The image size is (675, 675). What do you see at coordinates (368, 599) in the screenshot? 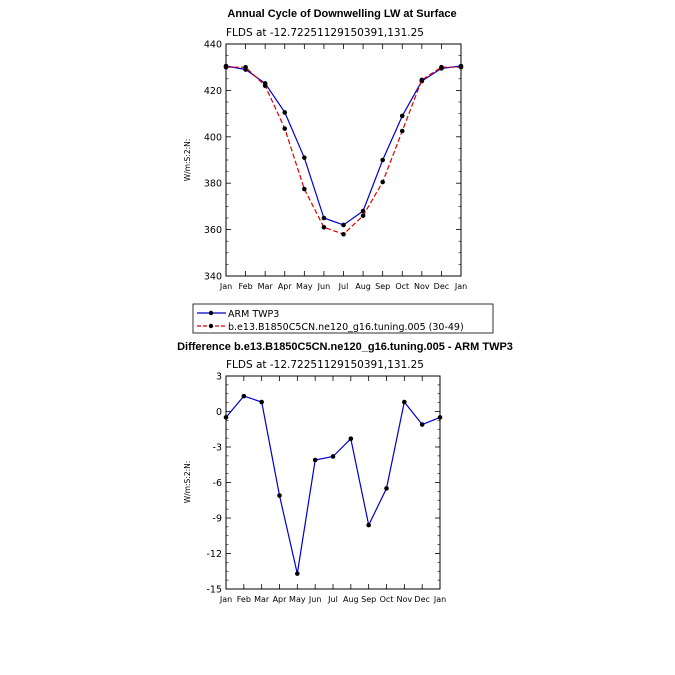
I see `chart2-xtick-label: Sep` at bounding box center [368, 599].